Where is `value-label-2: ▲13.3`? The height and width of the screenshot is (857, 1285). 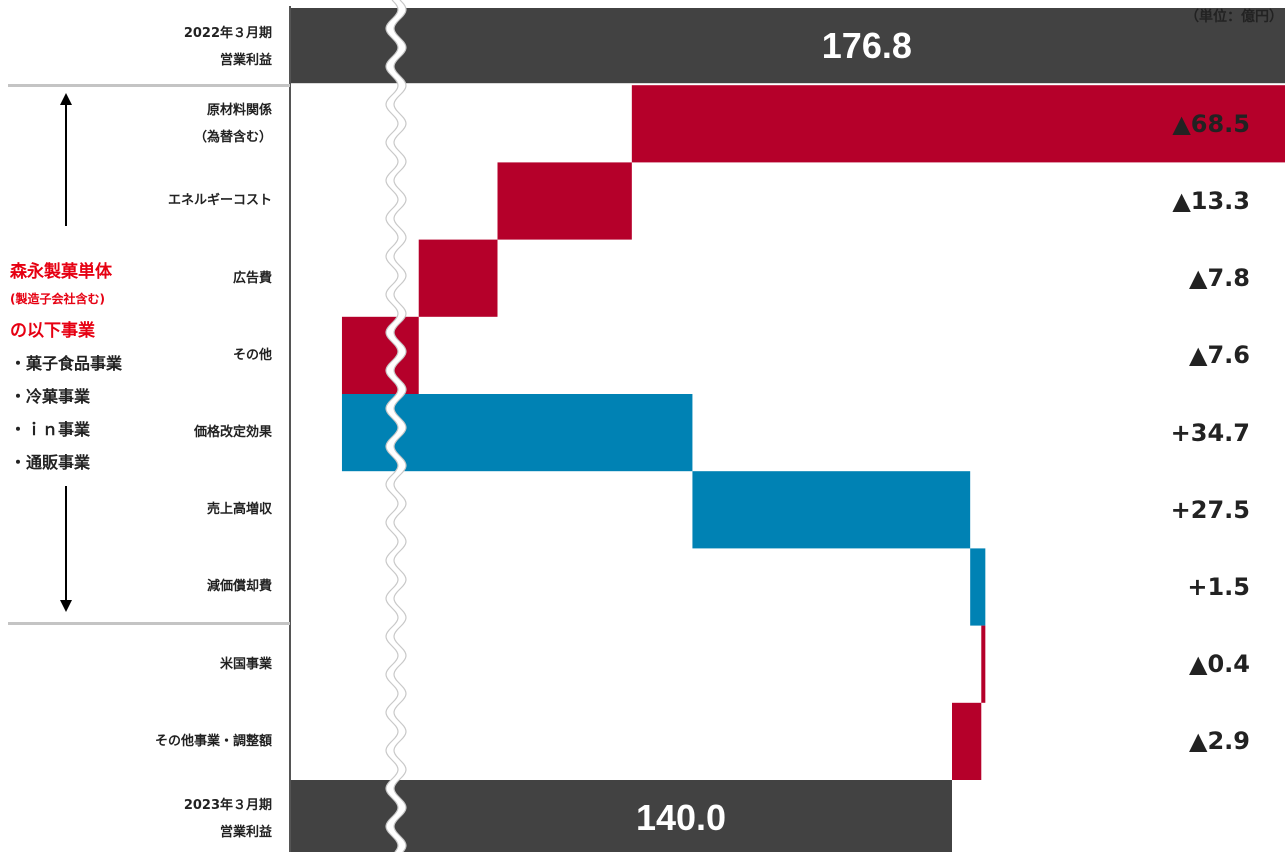
value-label-2: ▲13.3 is located at coordinates (1211, 200).